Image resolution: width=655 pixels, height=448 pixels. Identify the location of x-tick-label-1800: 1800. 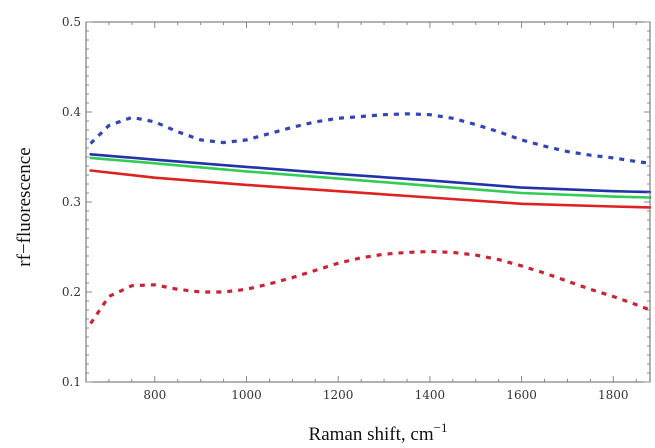
(613, 395).